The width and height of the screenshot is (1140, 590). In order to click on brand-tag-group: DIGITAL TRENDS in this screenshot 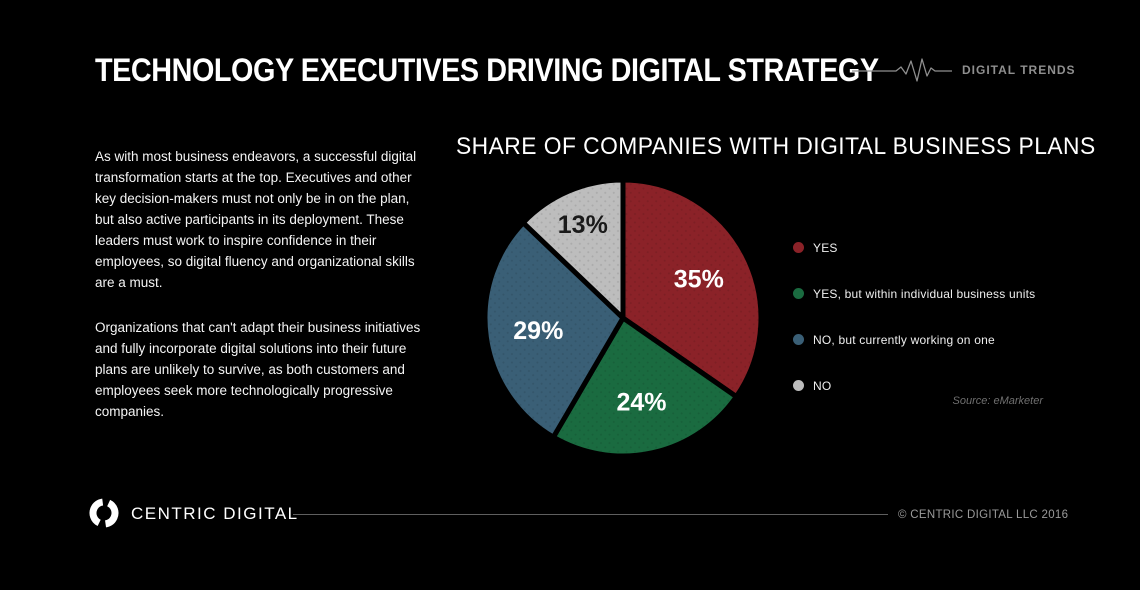, I will do `click(964, 70)`.